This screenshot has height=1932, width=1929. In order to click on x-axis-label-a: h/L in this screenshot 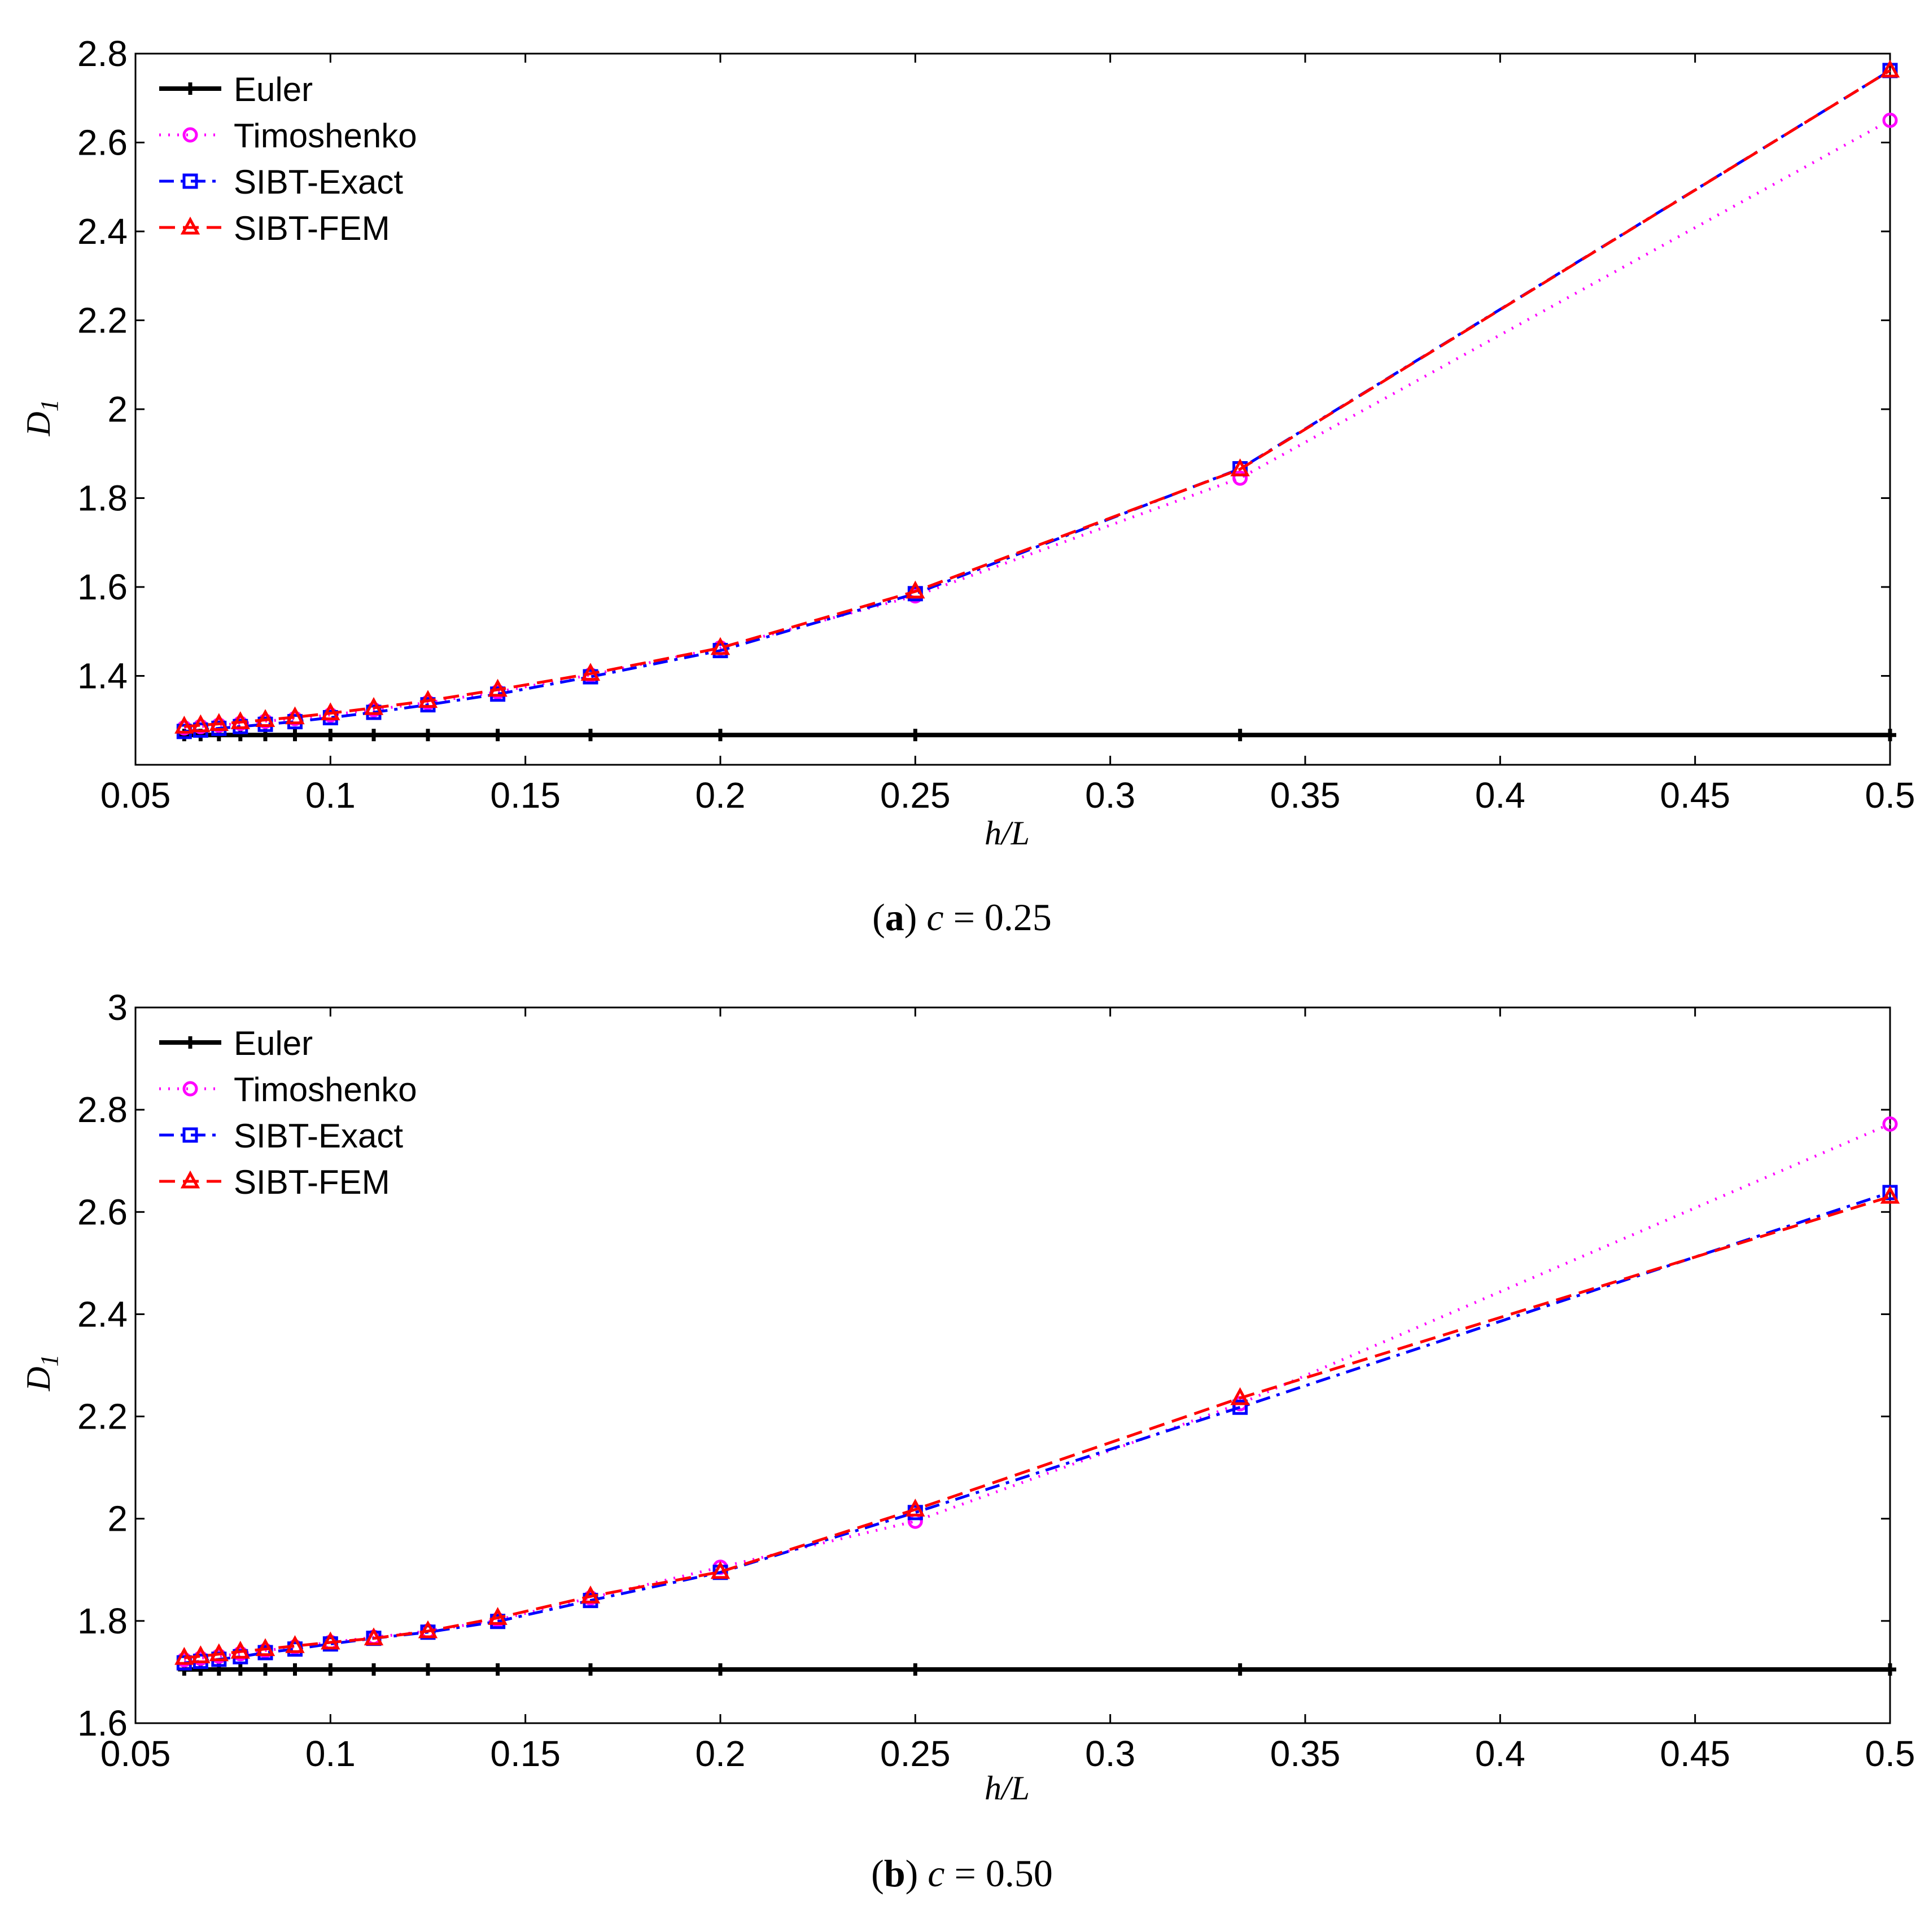, I will do `click(1008, 833)`.